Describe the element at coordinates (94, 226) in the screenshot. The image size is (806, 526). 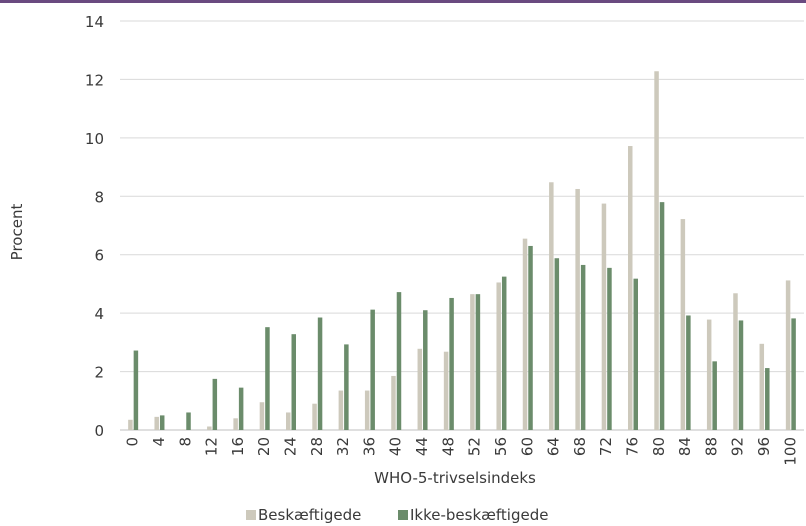
I see `y-tick-labels: 0 2 4 6 8 10 12 14` at that location.